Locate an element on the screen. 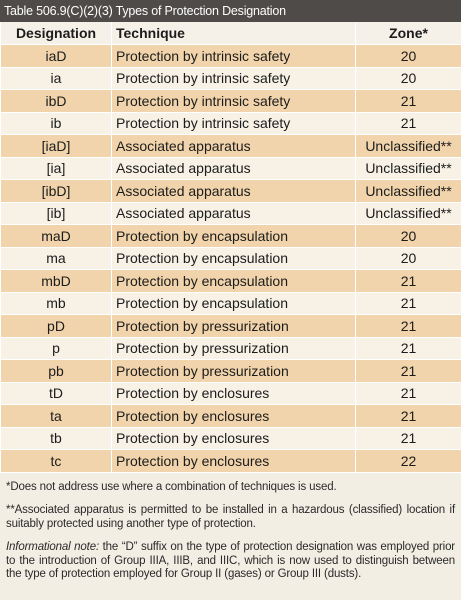  table-row: [ia] Associated apparatus Unclassified** is located at coordinates (230, 168).